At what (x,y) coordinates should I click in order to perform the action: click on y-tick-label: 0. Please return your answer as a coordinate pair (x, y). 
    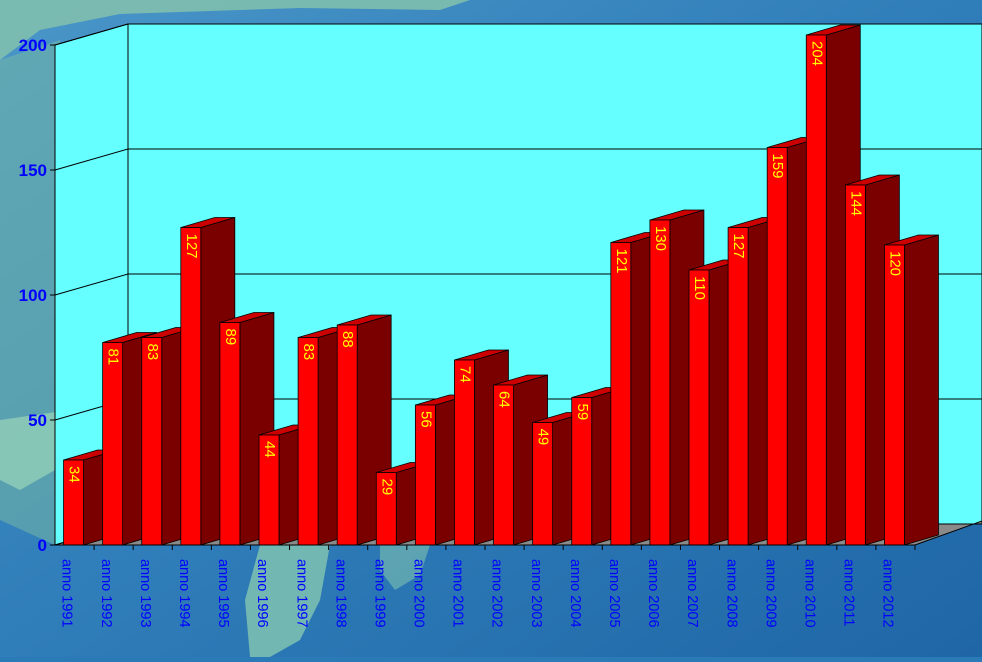
    Looking at the image, I should click on (42, 545).